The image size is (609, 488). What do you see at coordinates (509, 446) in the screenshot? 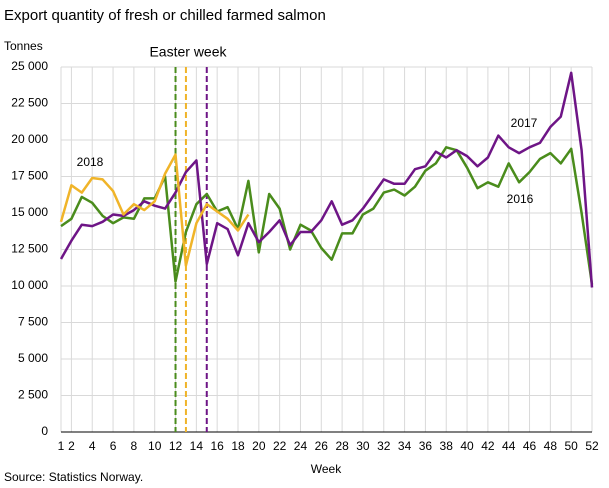
I see `x-tick-label: 44` at bounding box center [509, 446].